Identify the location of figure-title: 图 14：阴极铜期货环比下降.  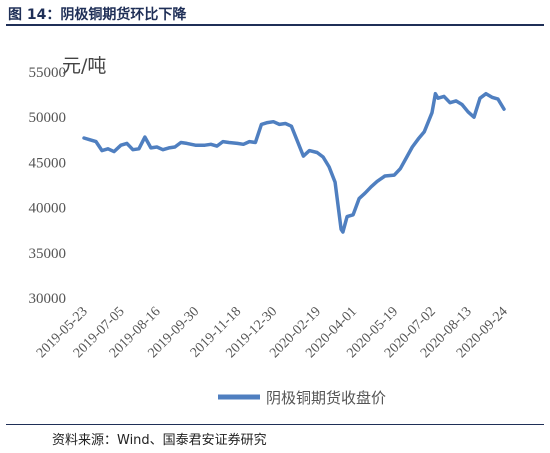
(97, 15).